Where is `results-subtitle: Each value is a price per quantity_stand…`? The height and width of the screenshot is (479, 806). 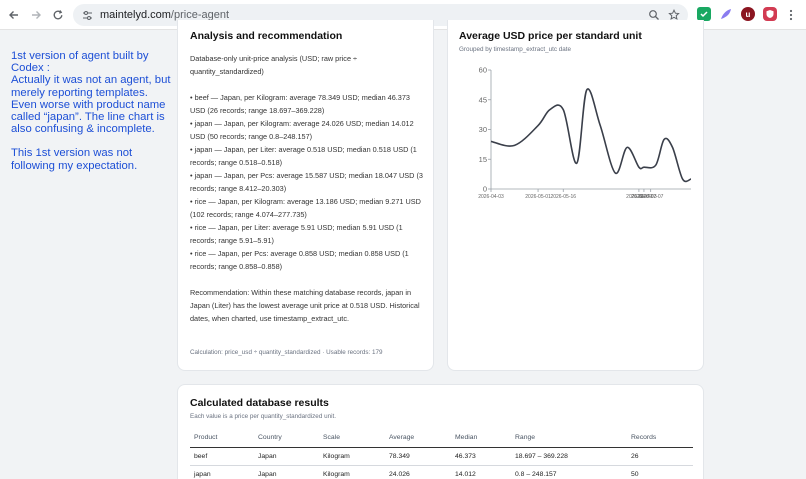
results-subtitle: Each value is a price per quantity_stand… is located at coordinates (263, 416).